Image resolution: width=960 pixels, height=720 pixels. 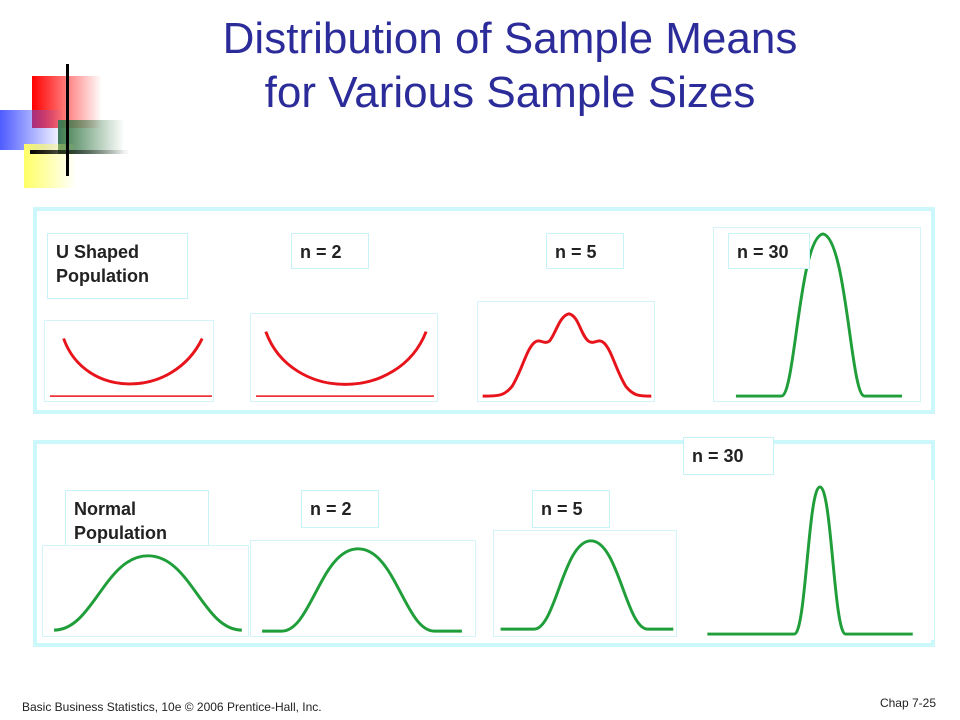 I want to click on u-shaped-n30-curve-box, so click(x=817, y=314).